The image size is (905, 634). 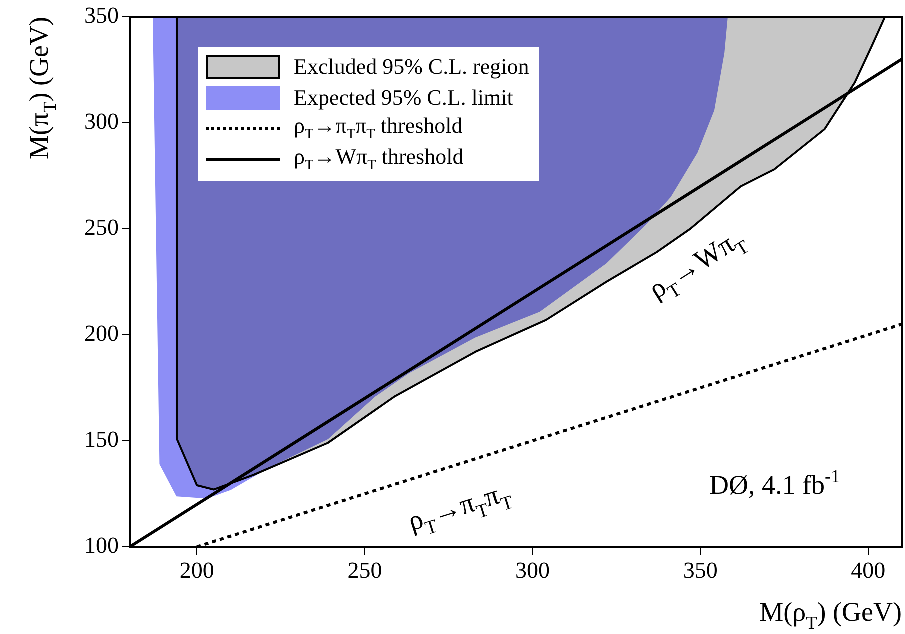 I want to click on y-tick-label: 150, so click(x=101, y=439).